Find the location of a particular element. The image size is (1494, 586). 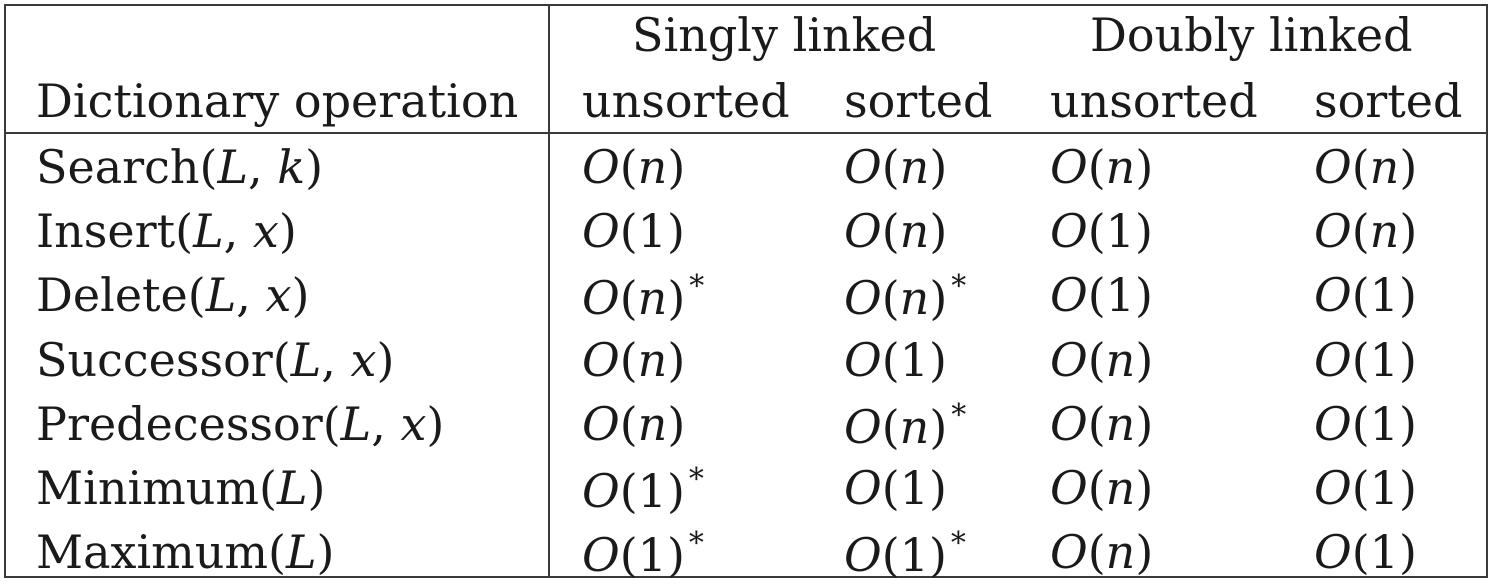

row-label-header: Dictionary operation is located at coordinates (277, 101).